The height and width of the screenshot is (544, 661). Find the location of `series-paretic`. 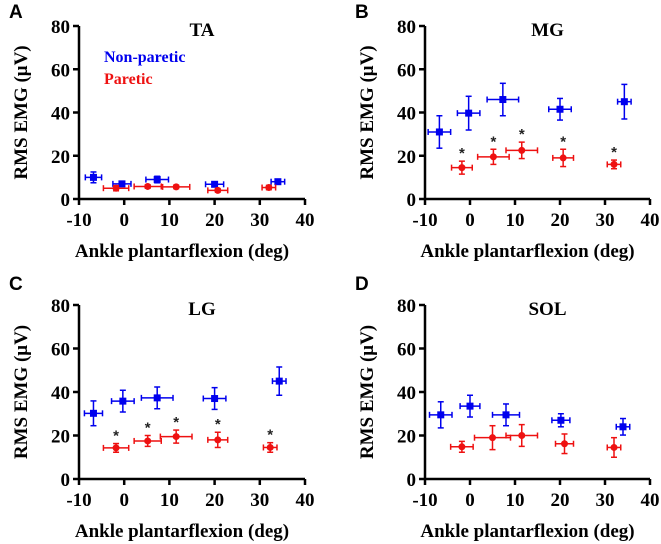

series-paretic is located at coordinates (189, 188).